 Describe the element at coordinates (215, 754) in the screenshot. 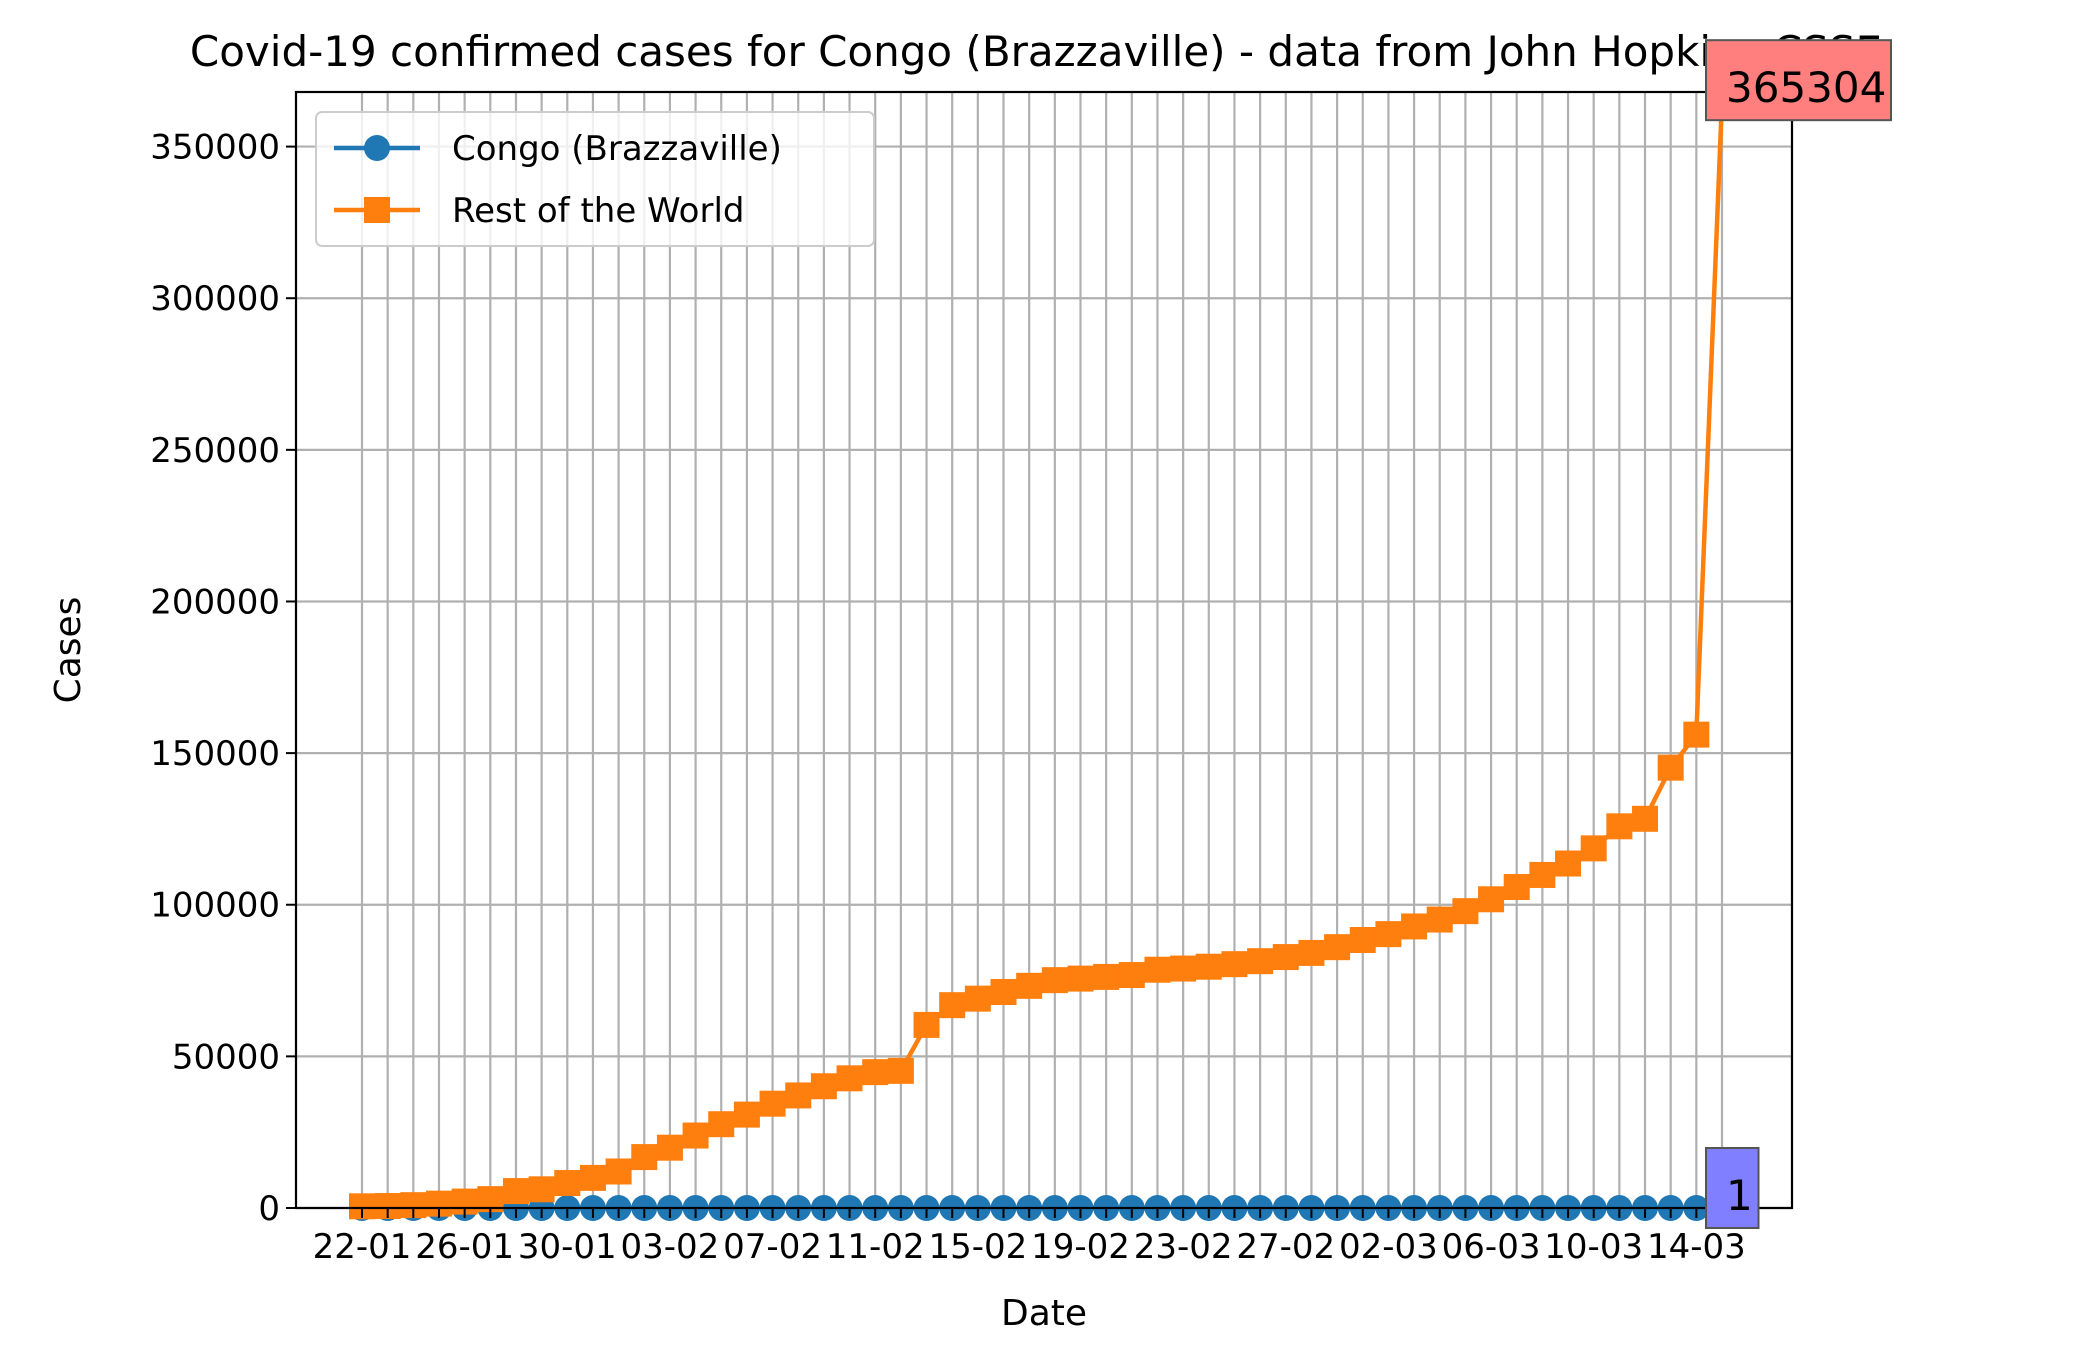

I see `y-tick-label: 150000` at that location.